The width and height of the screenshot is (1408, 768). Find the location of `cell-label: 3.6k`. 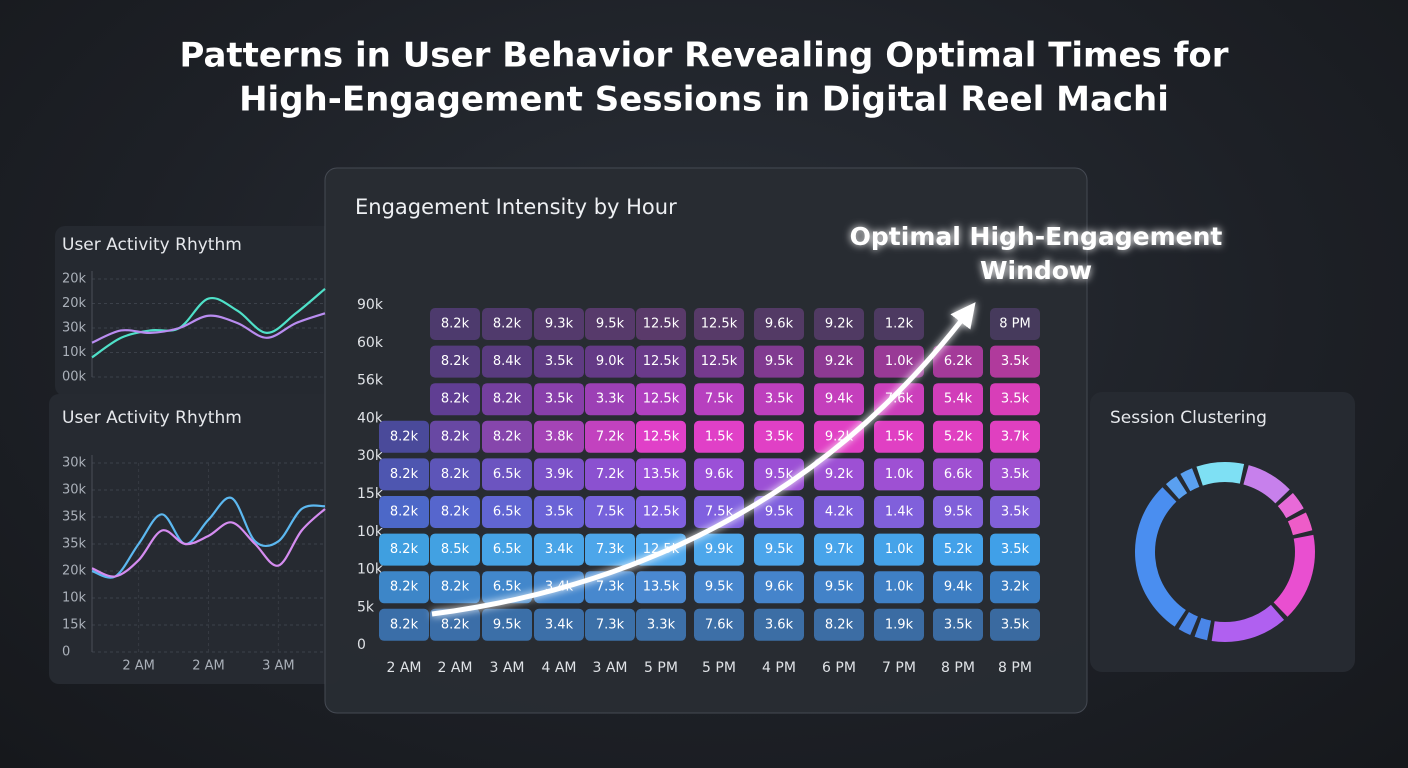

cell-label: 3.6k is located at coordinates (779, 624).